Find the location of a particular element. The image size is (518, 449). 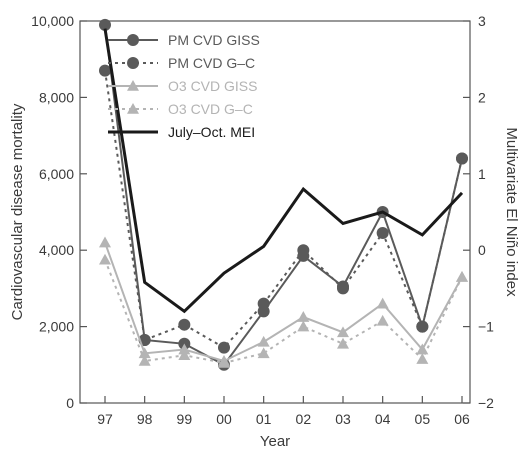

y2-tick-label: 1 is located at coordinates (482, 174).